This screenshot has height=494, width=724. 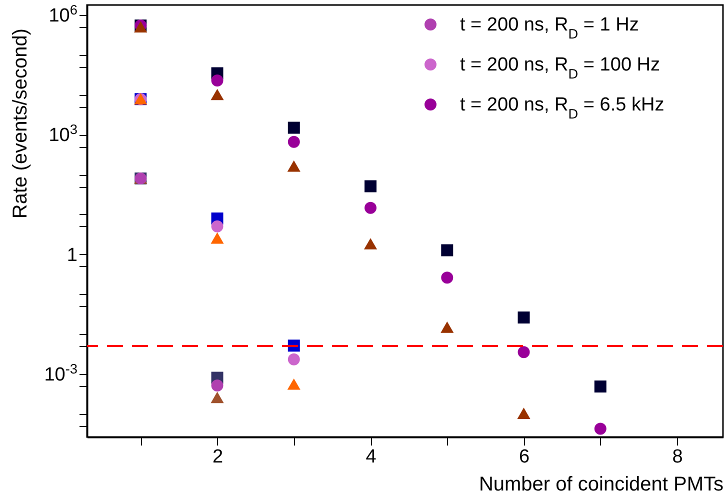 I want to click on x-tick-label: 4, so click(x=371, y=457).